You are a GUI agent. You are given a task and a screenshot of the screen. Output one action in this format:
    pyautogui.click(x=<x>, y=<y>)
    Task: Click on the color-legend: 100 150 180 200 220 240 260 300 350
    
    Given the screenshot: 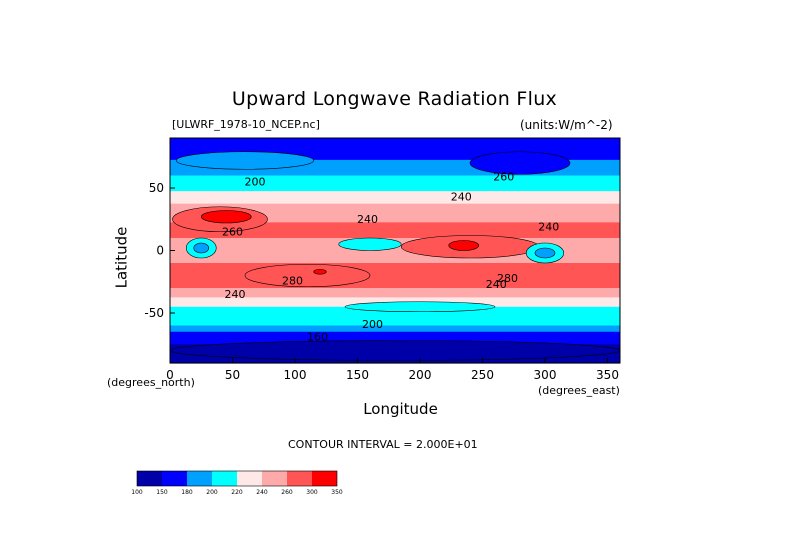 What is the action you would take?
    pyautogui.click(x=237, y=483)
    